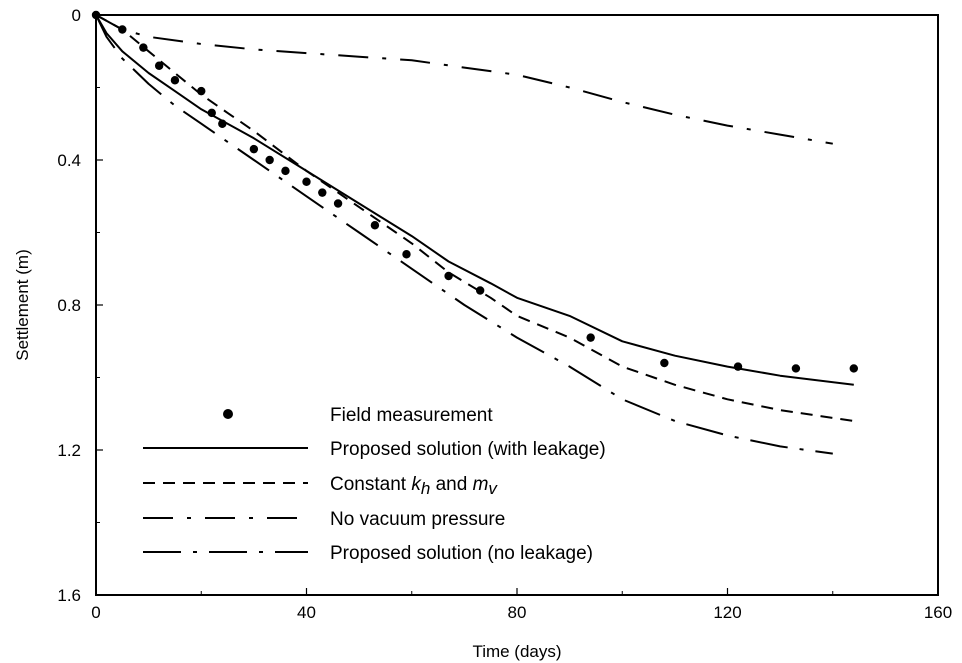  Describe the element at coordinates (69, 160) in the screenshot. I see `y-tick-label: 0.4` at that location.